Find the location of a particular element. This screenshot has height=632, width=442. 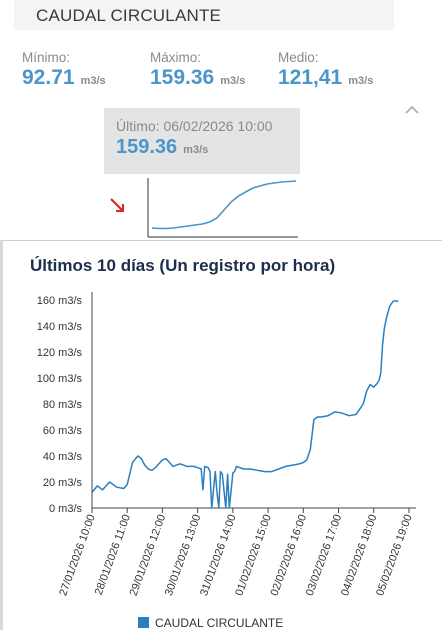

y-tick-label: 40 m3/s is located at coordinates (63, 457).